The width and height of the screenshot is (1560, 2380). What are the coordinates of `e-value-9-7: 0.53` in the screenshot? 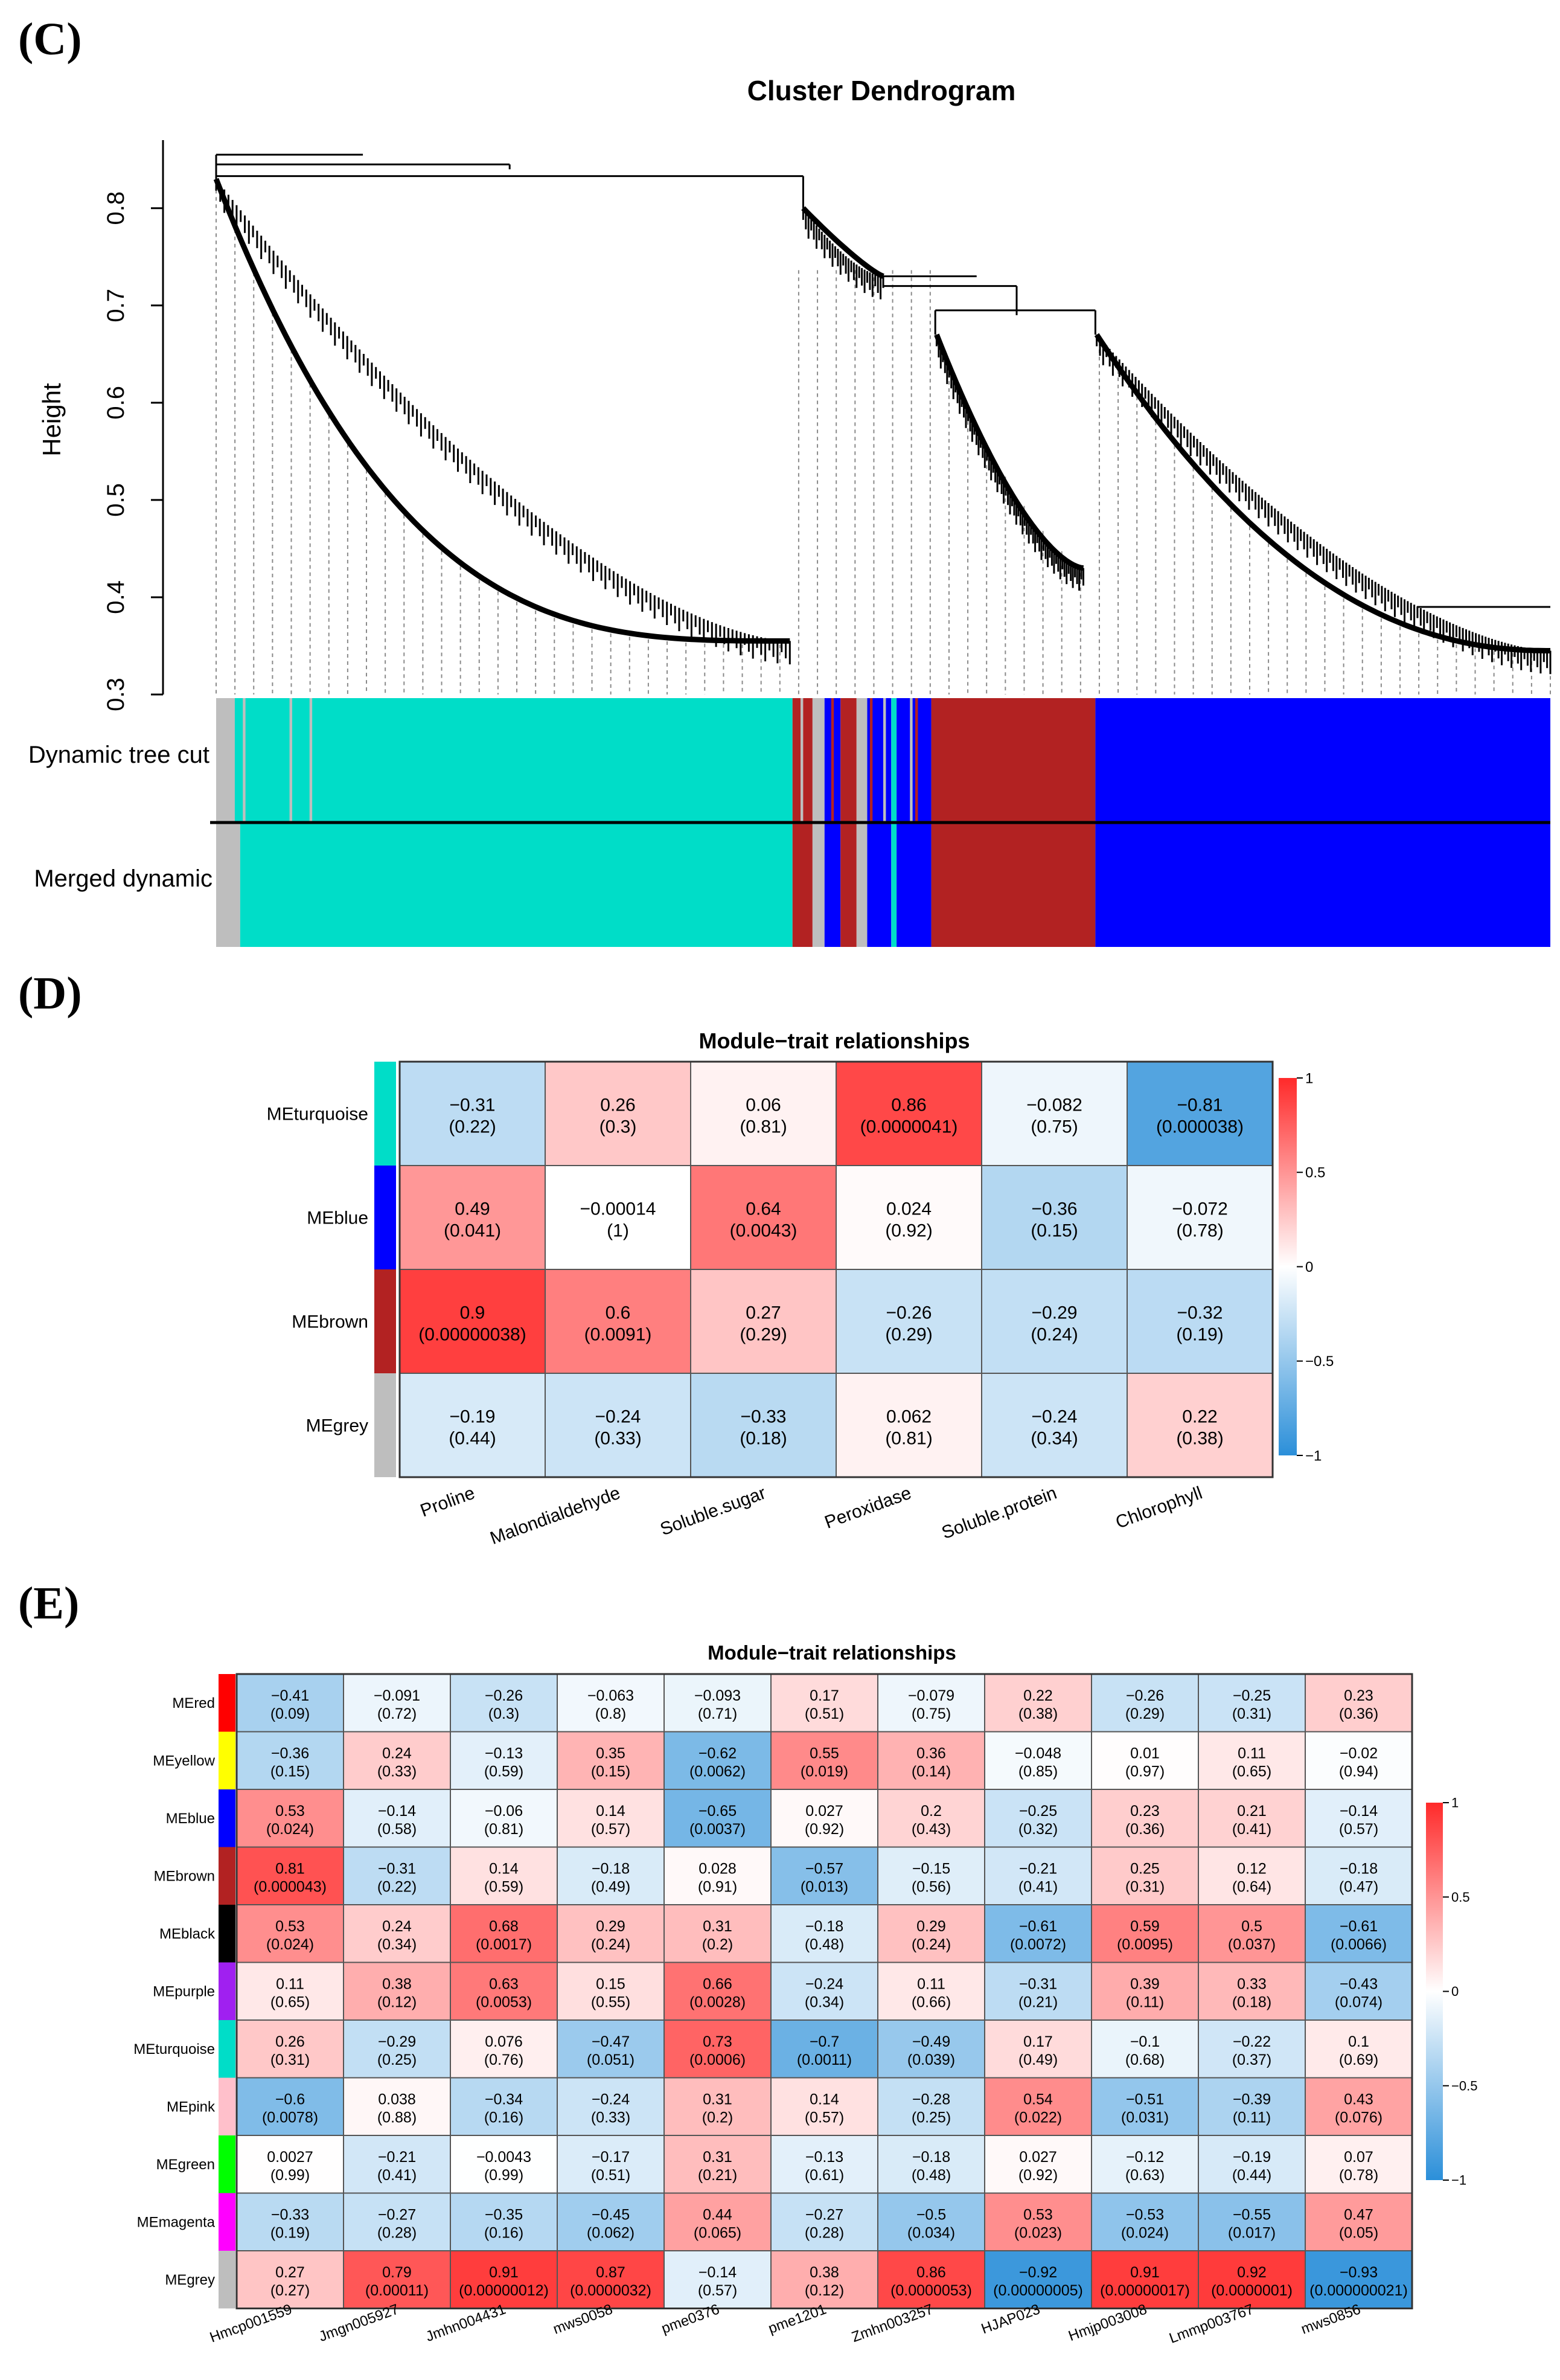 It's located at (1038, 2215).